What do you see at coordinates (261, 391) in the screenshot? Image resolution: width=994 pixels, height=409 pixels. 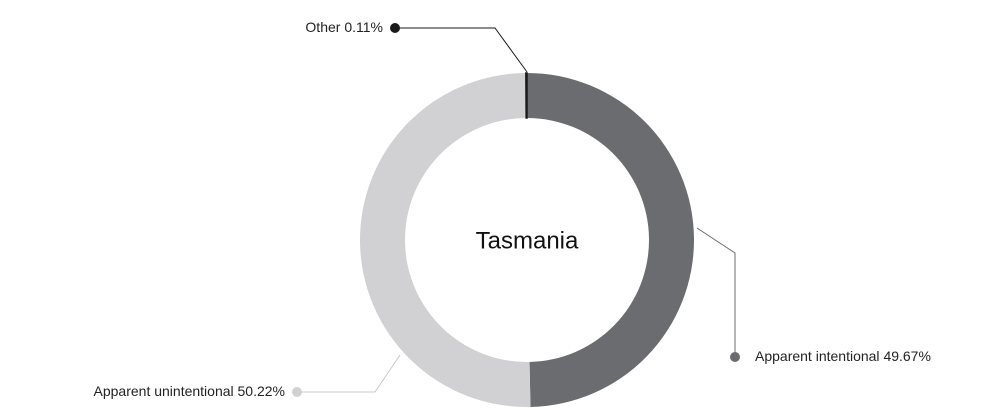 I see `slice-value: 50.22%` at bounding box center [261, 391].